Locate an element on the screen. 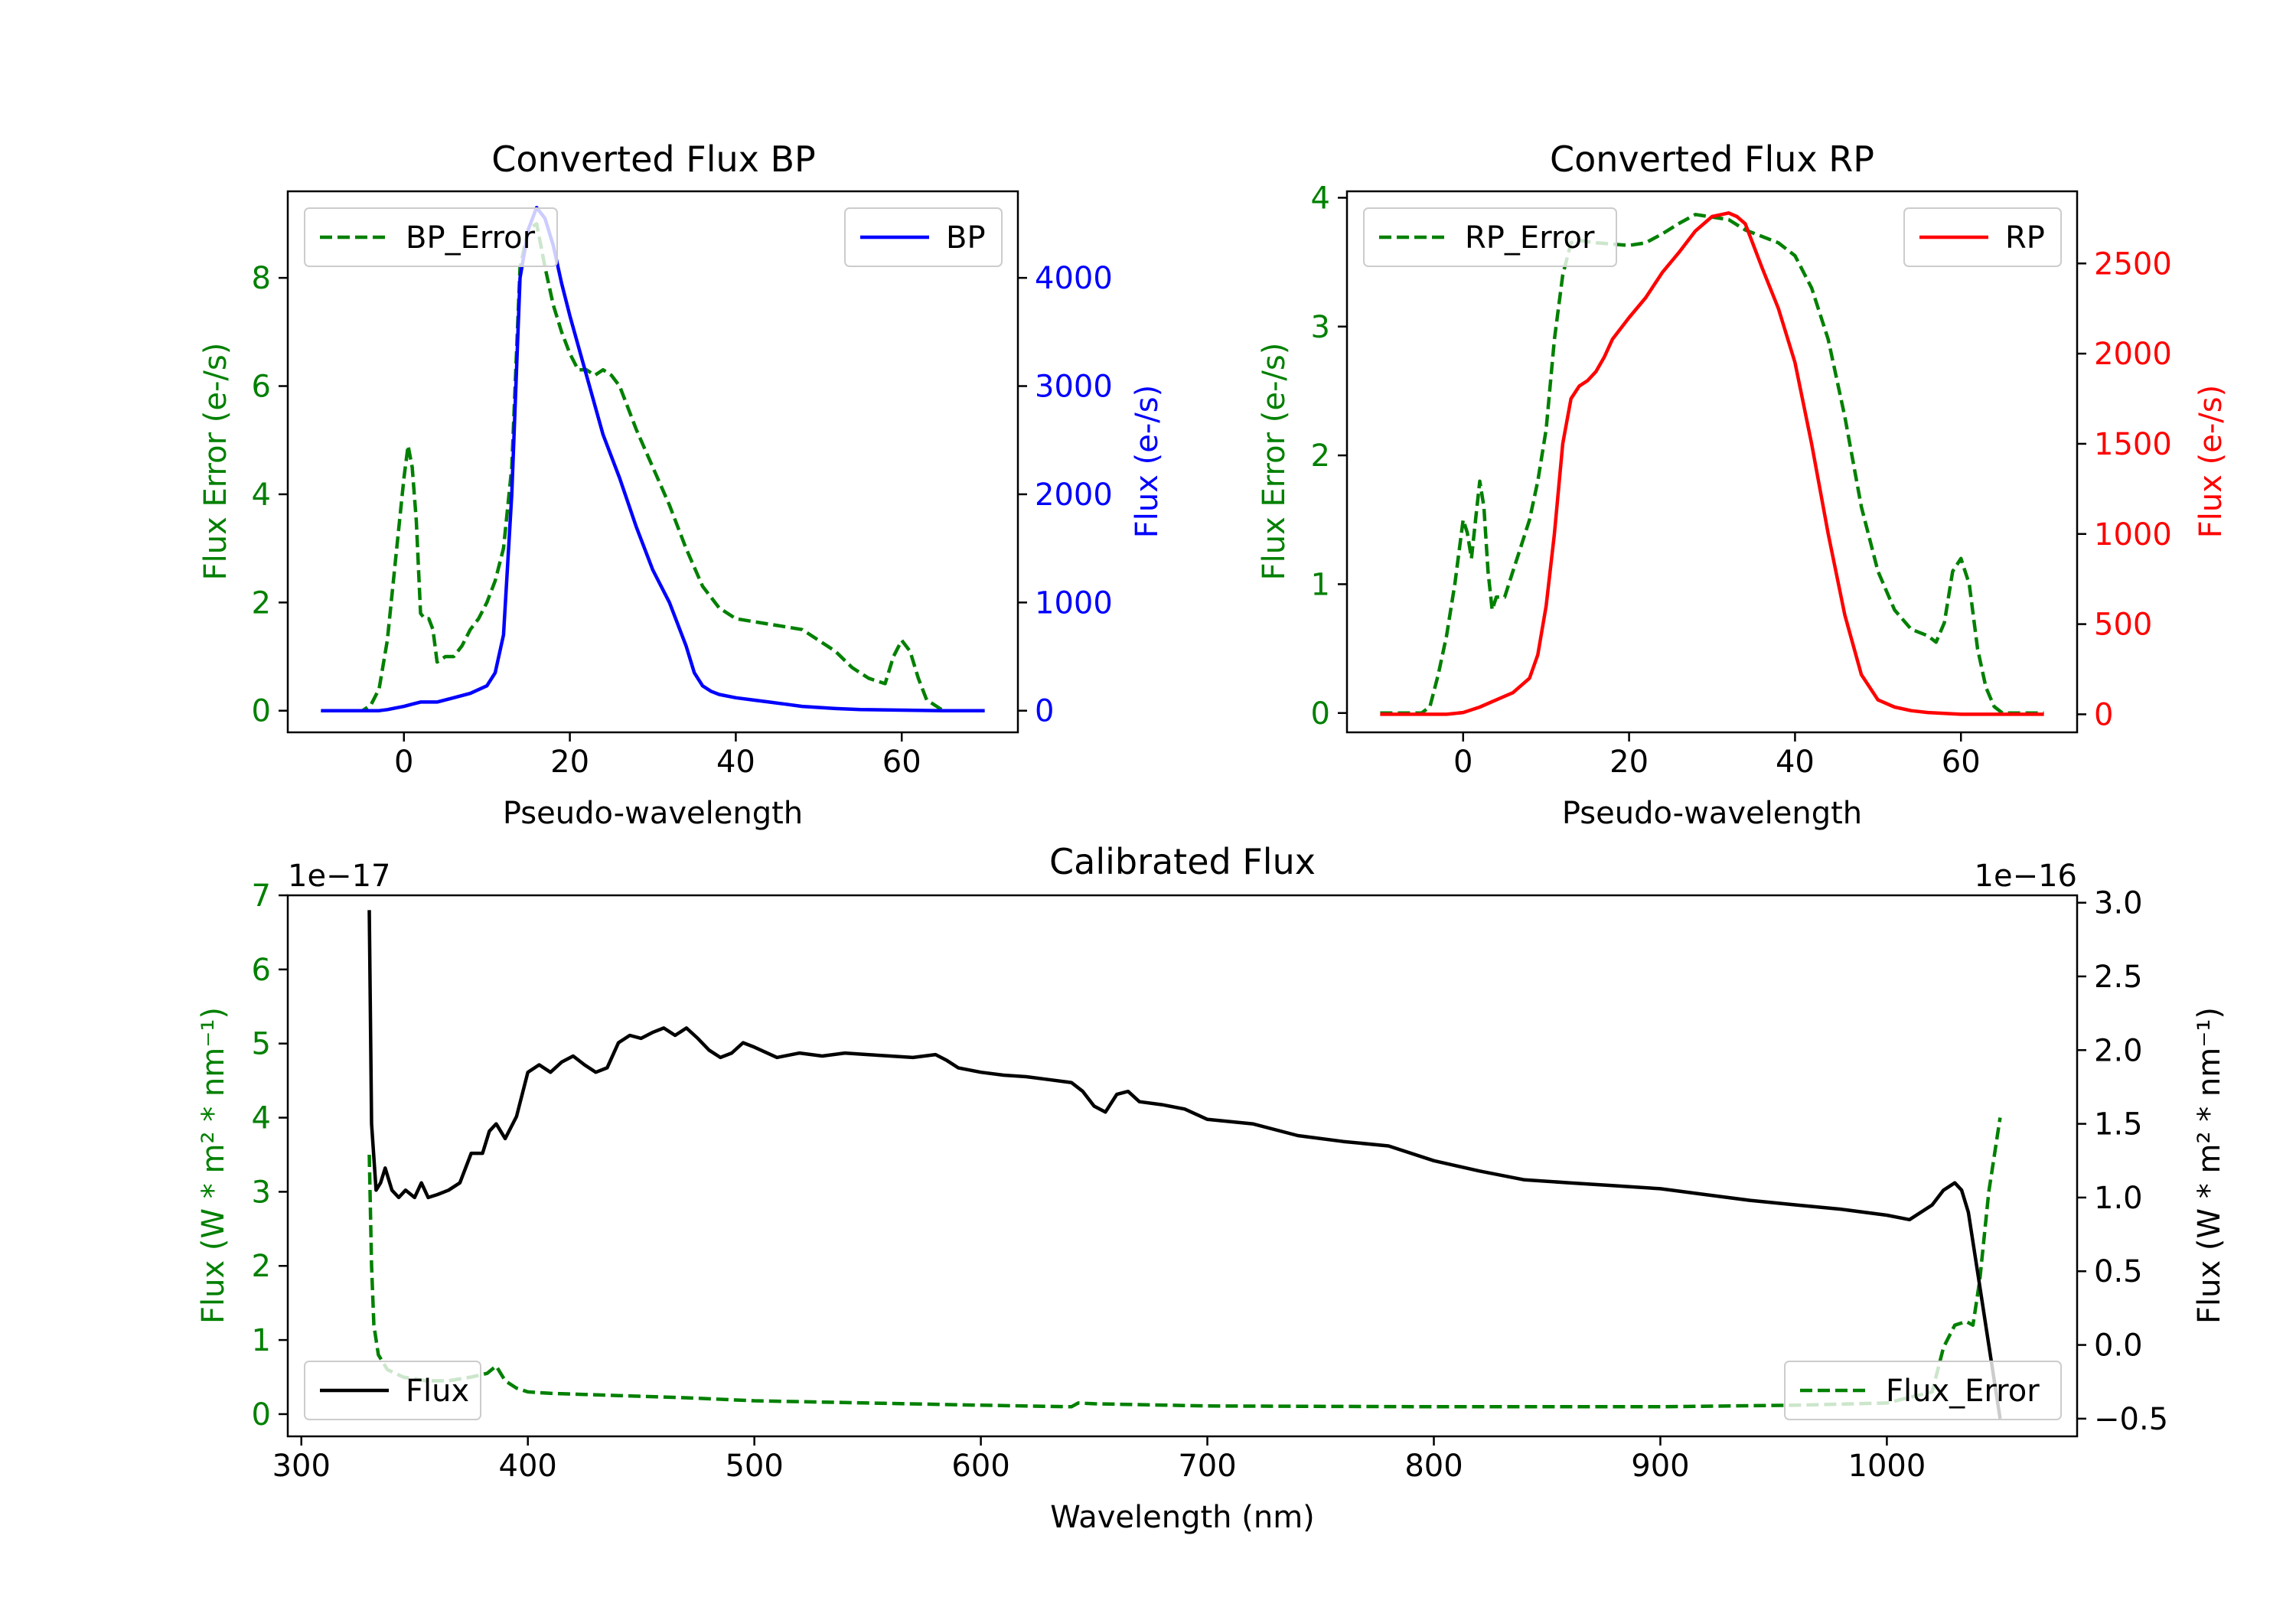 The image size is (2296, 1607). chart-rp-right-label: Flux (e-/s) is located at coordinates (2211, 461).